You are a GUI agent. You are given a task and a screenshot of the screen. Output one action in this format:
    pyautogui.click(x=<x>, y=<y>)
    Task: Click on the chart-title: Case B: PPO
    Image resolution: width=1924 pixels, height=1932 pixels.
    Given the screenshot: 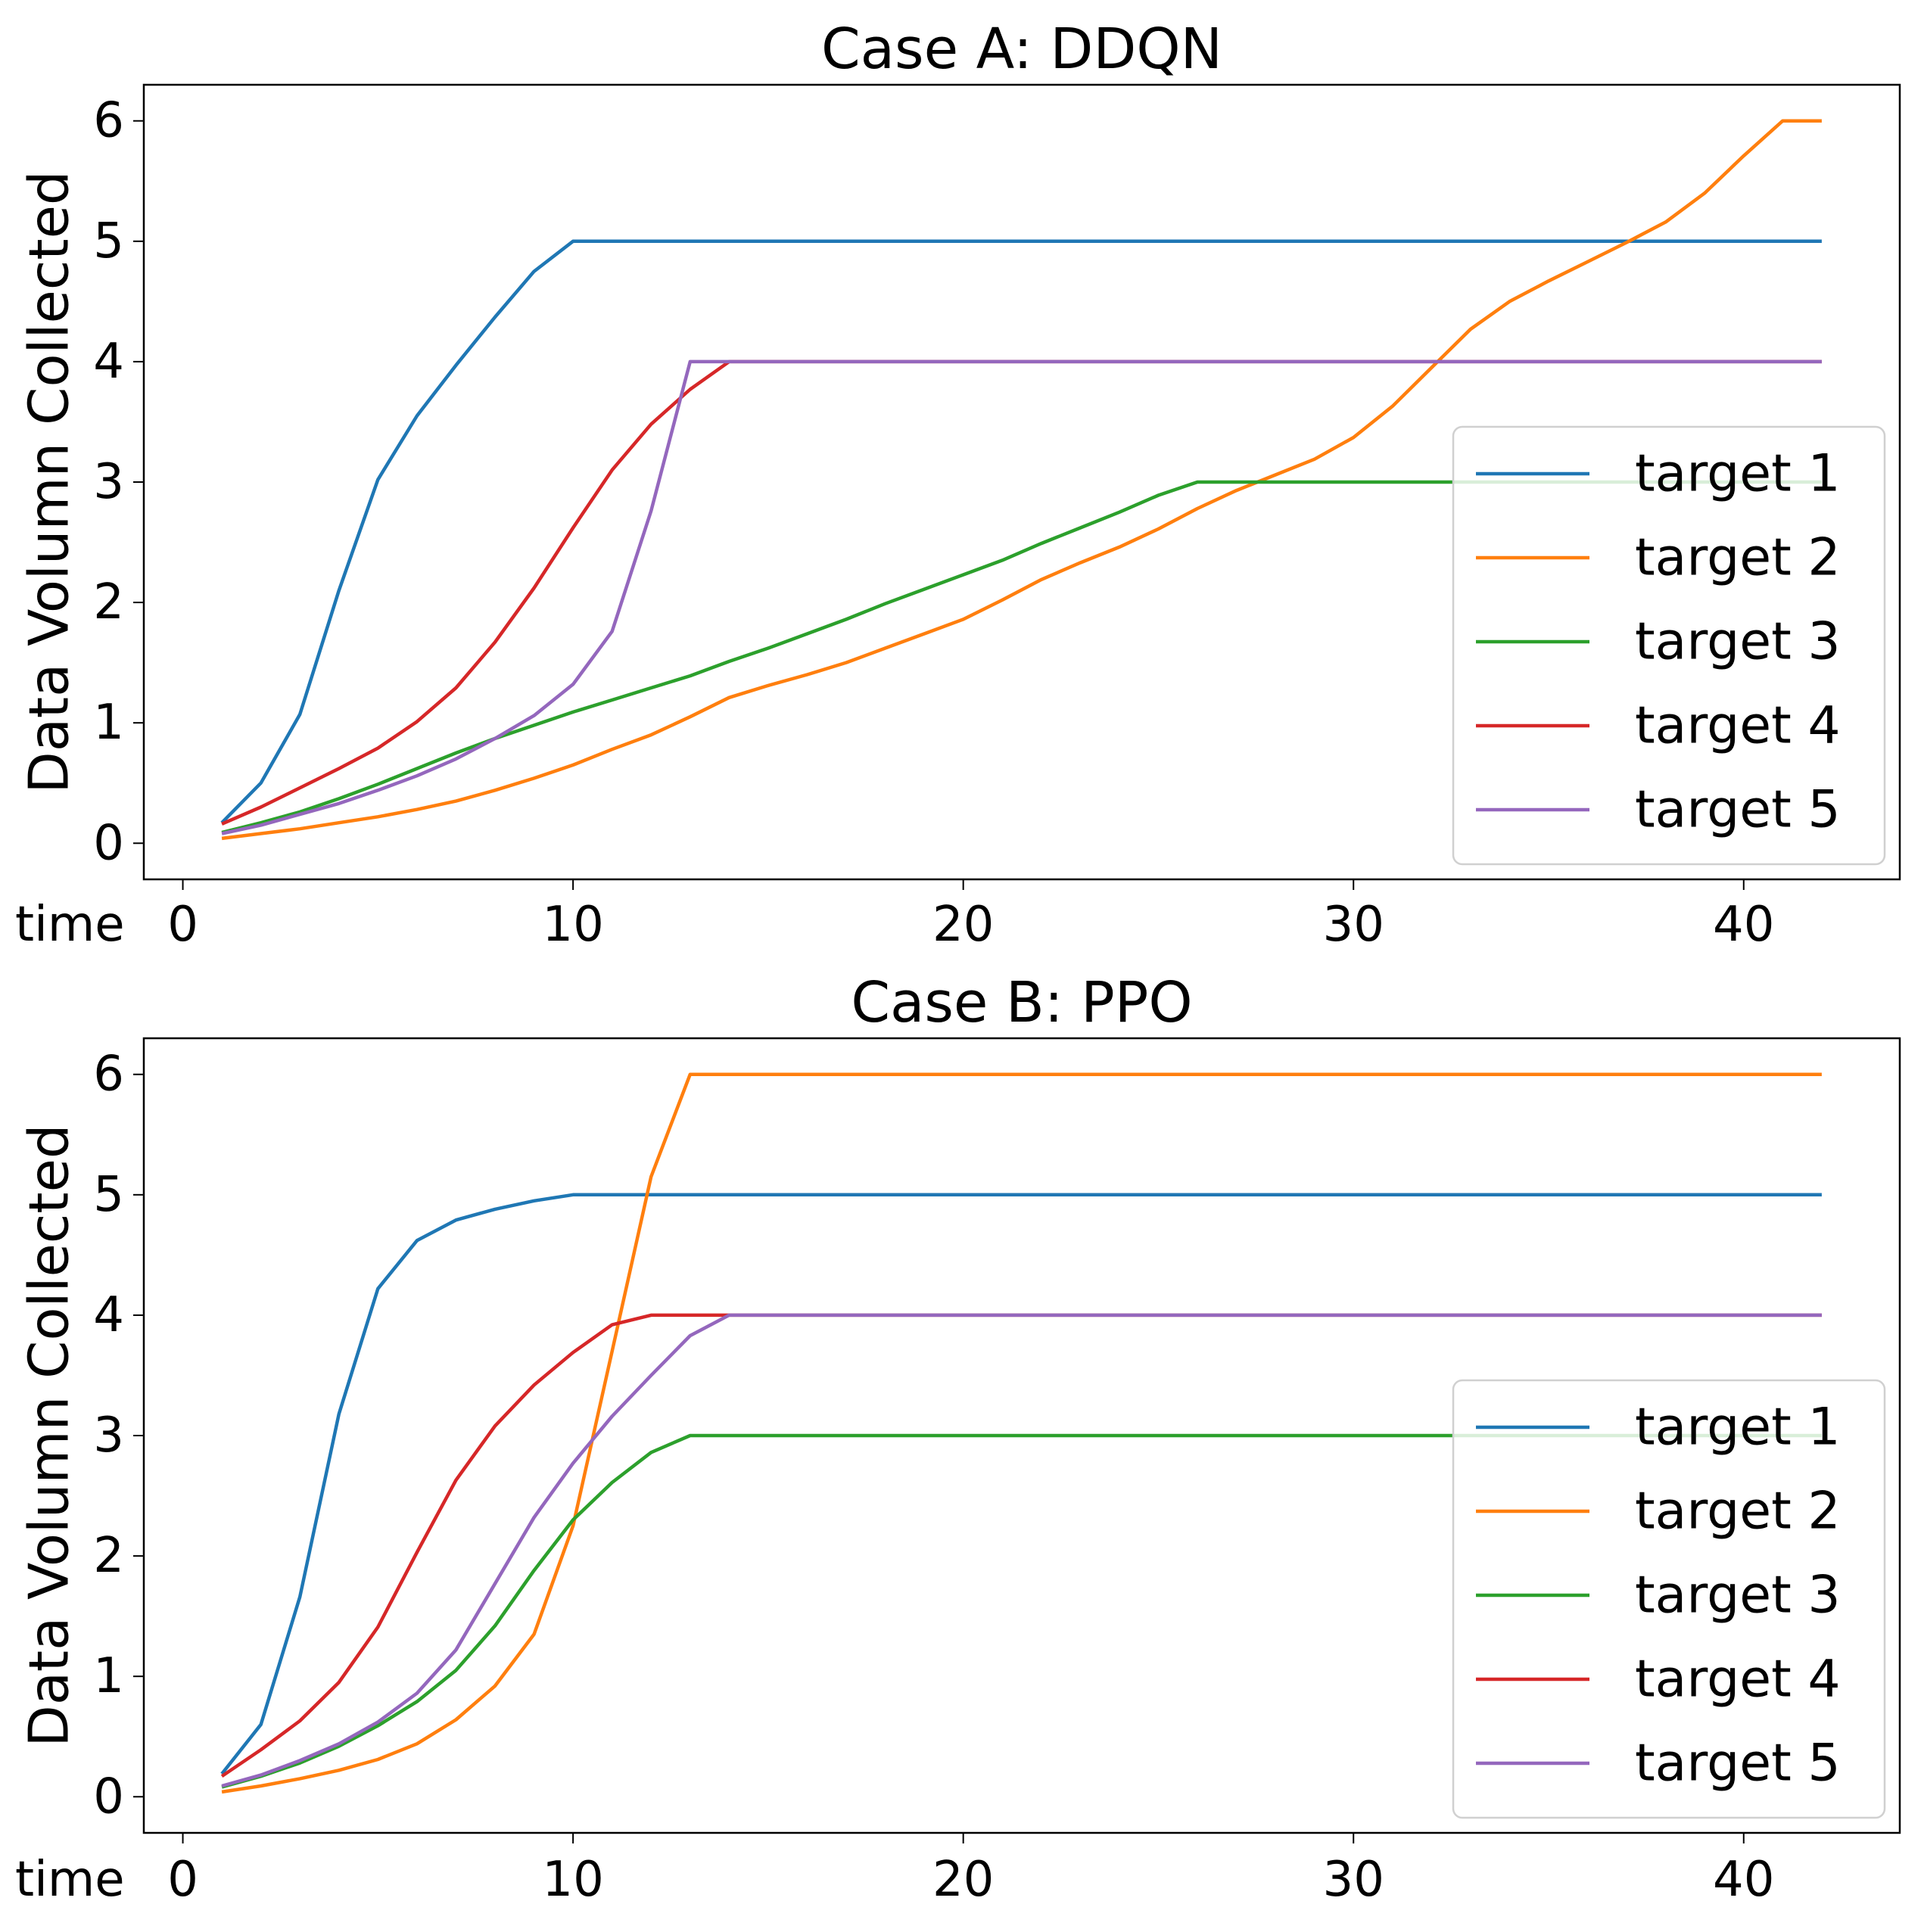 What is the action you would take?
    pyautogui.click(x=1022, y=1003)
    